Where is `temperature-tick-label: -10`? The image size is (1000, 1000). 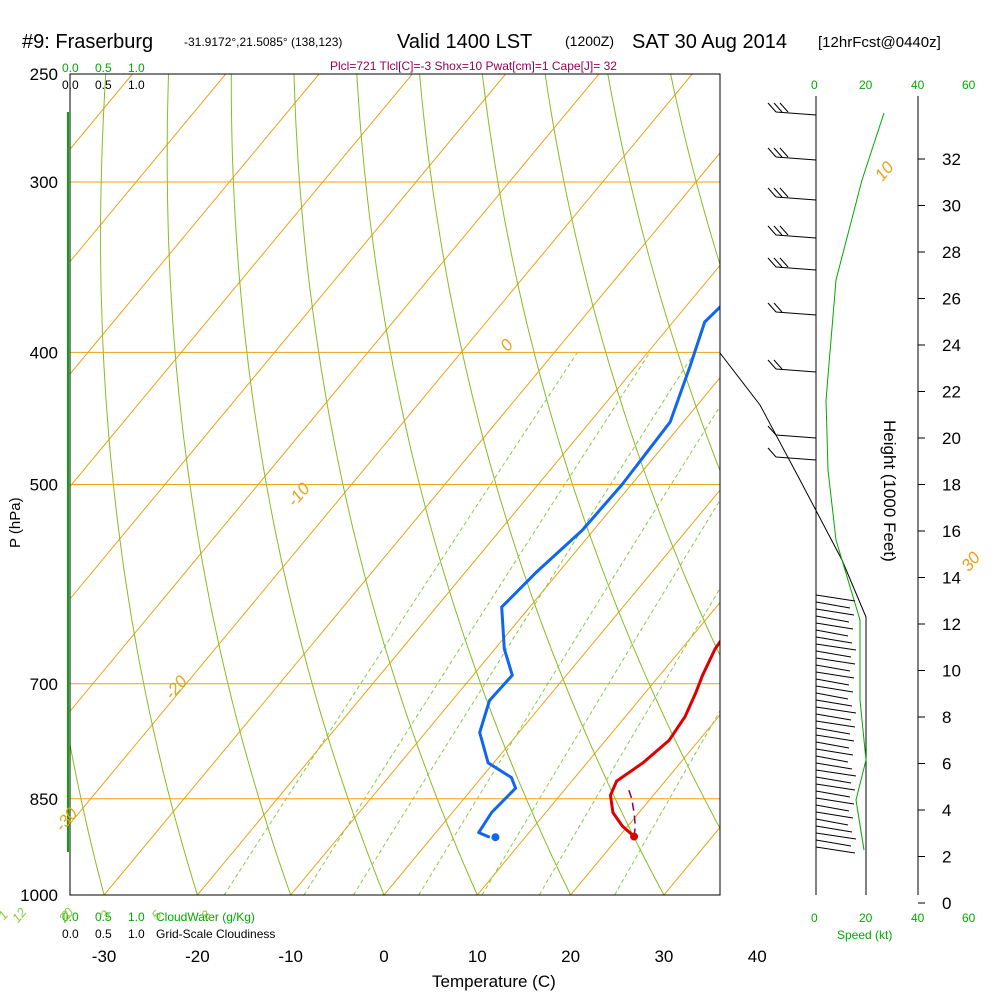 temperature-tick-label: -10 is located at coordinates (290, 956).